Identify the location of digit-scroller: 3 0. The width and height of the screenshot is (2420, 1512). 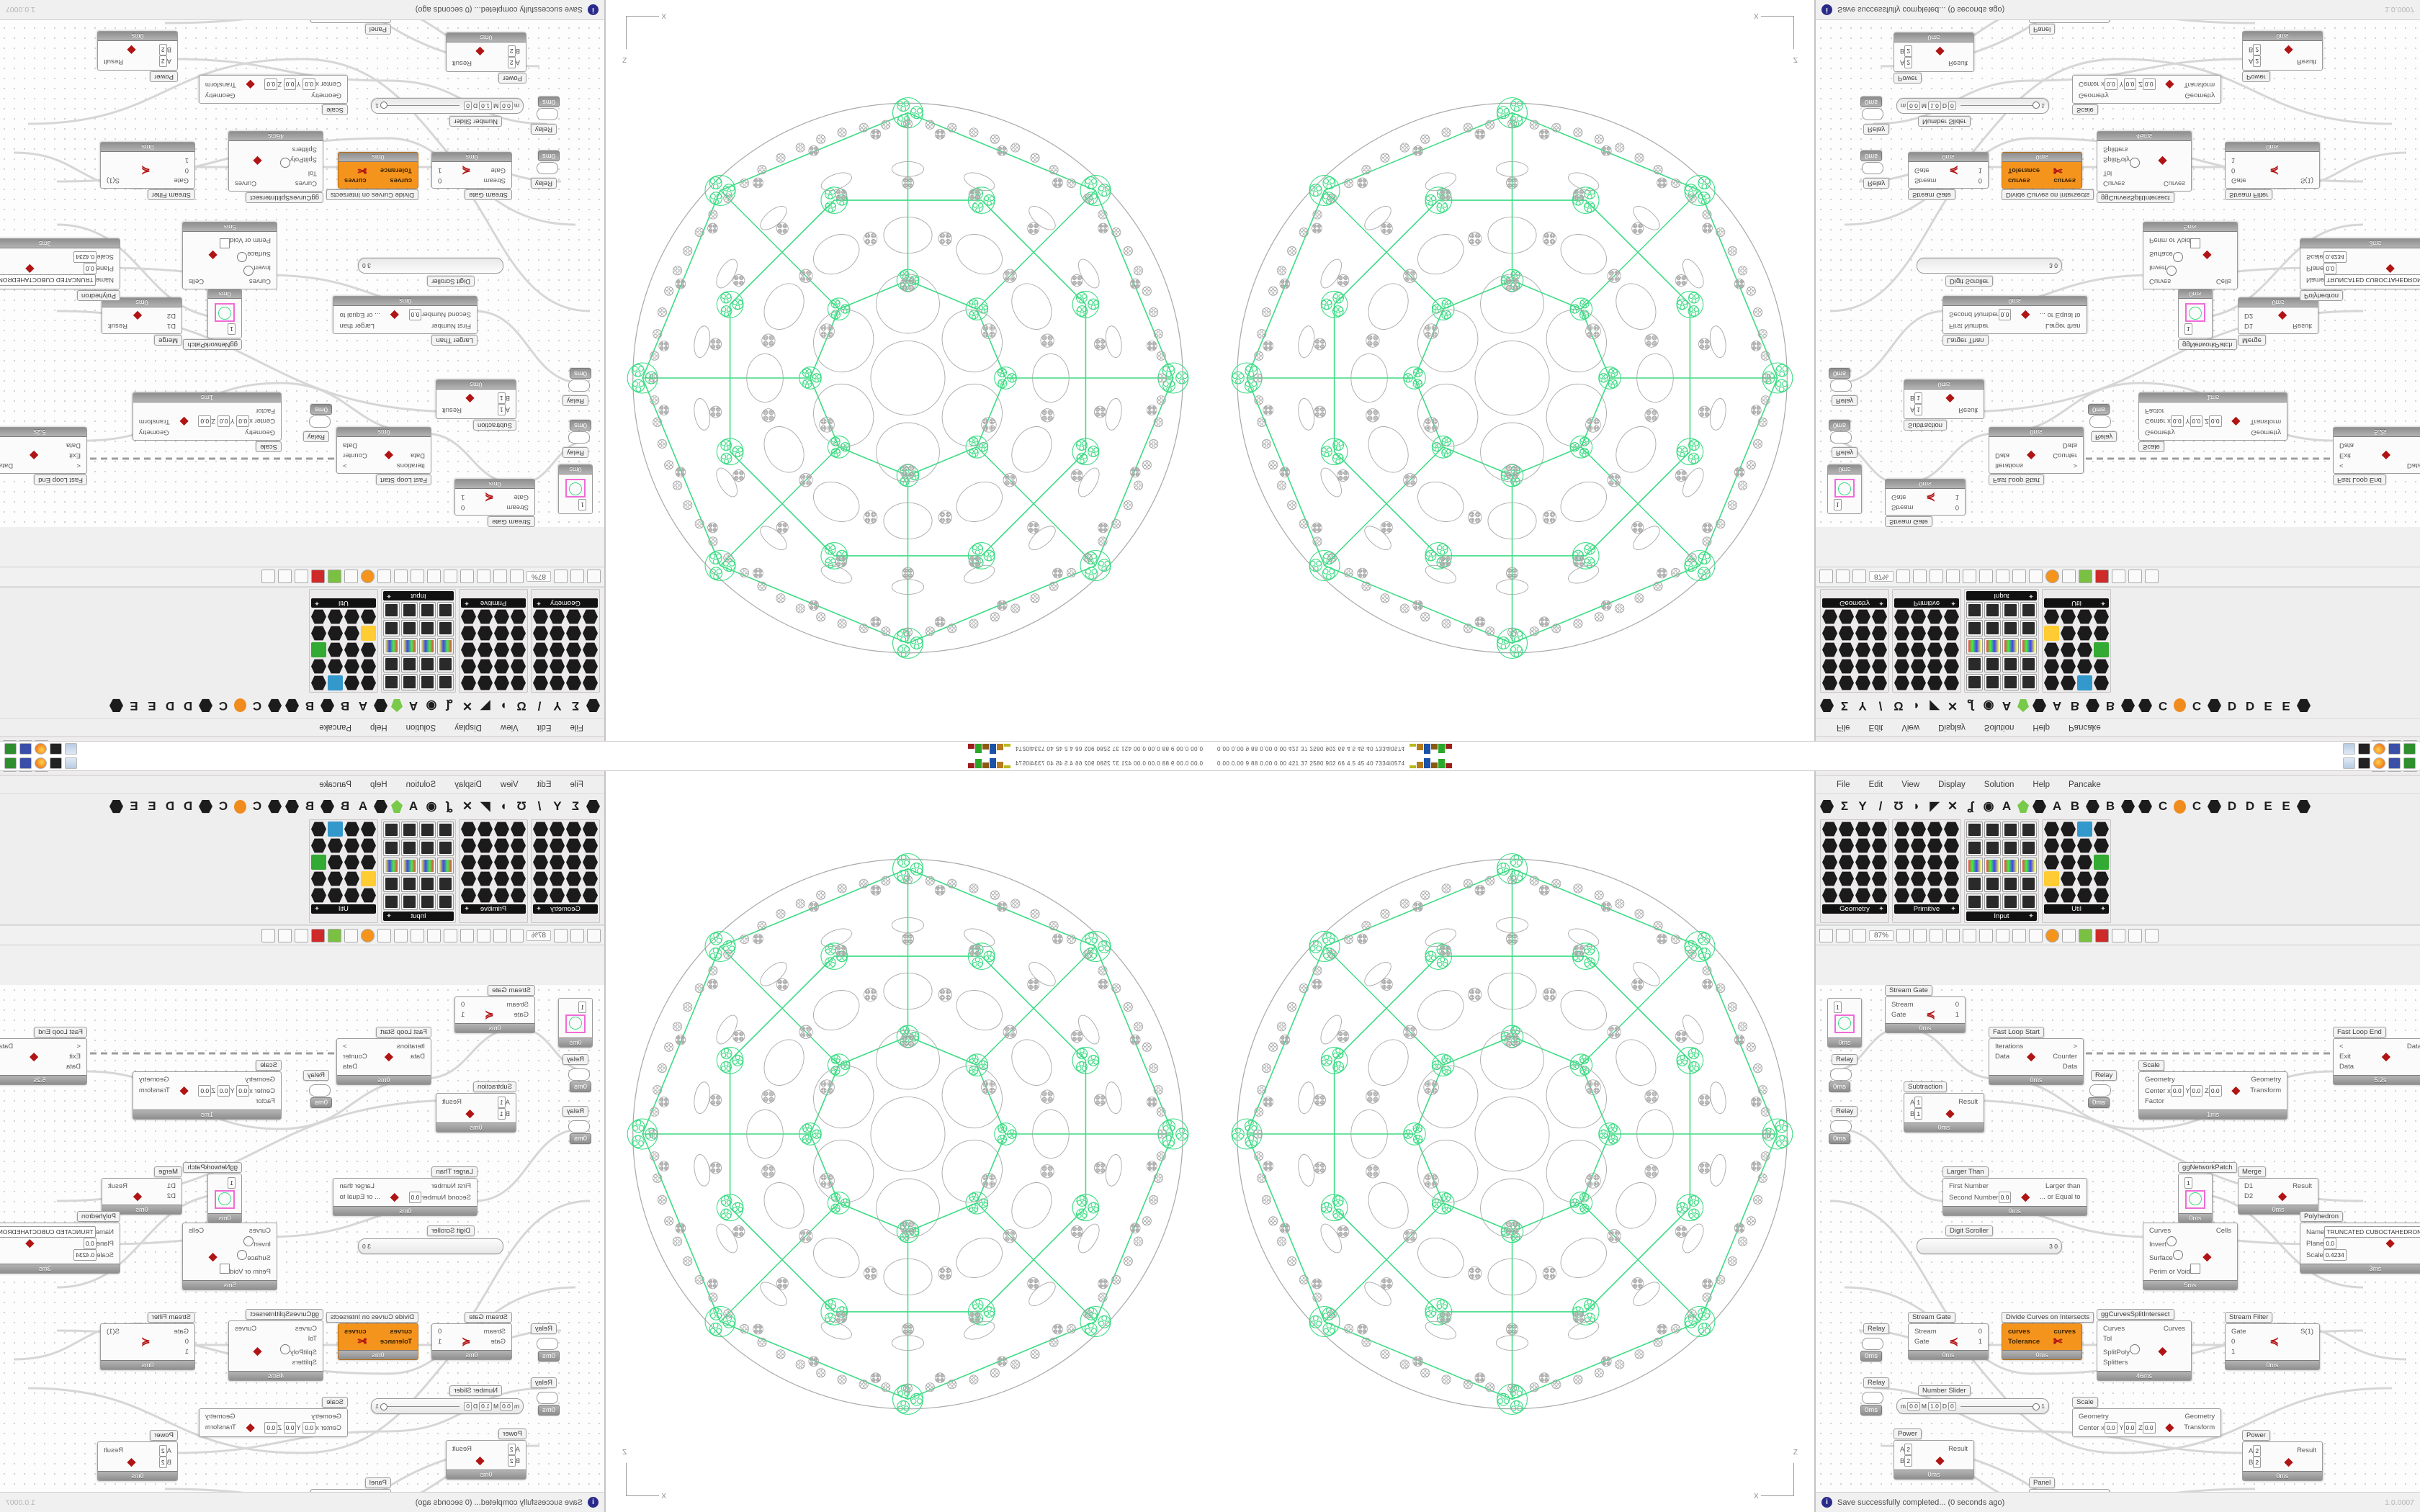
(1989, 1246).